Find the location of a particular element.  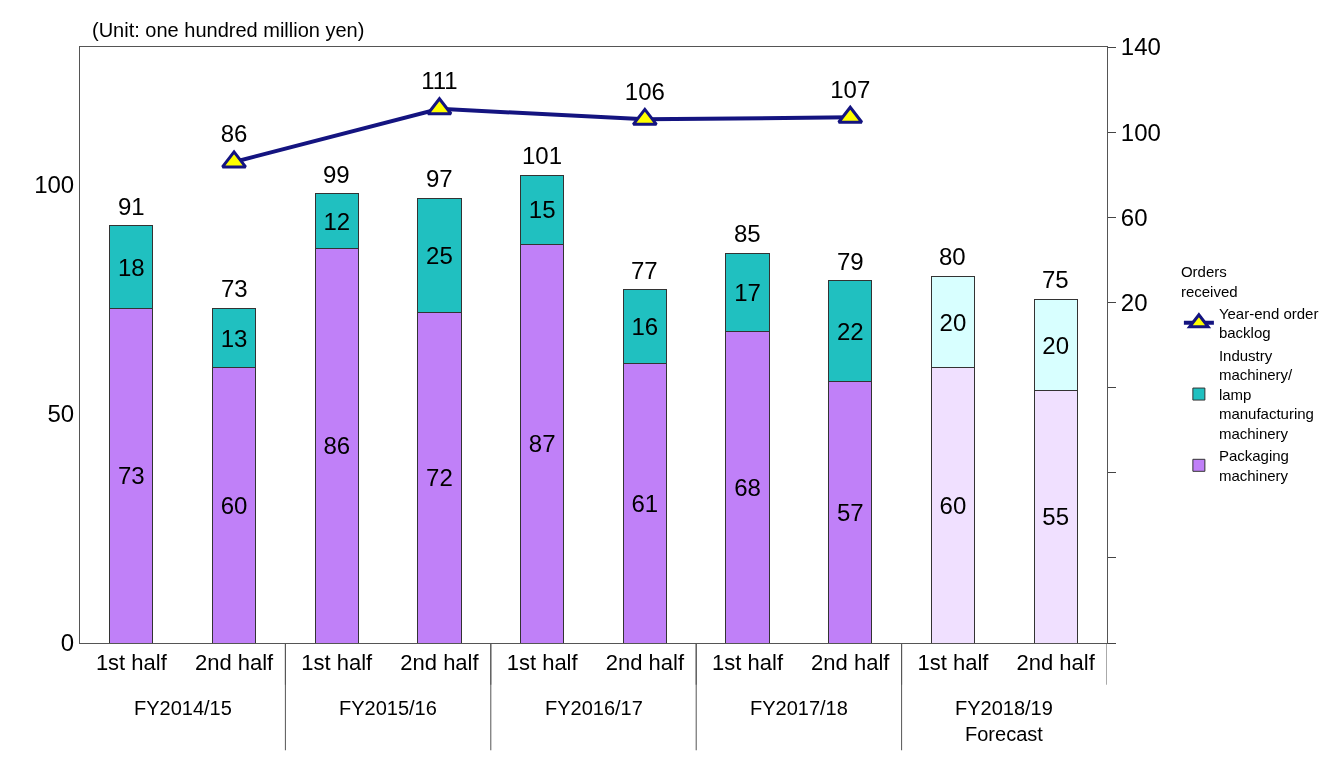

data-label: 55 is located at coordinates (1055, 517).